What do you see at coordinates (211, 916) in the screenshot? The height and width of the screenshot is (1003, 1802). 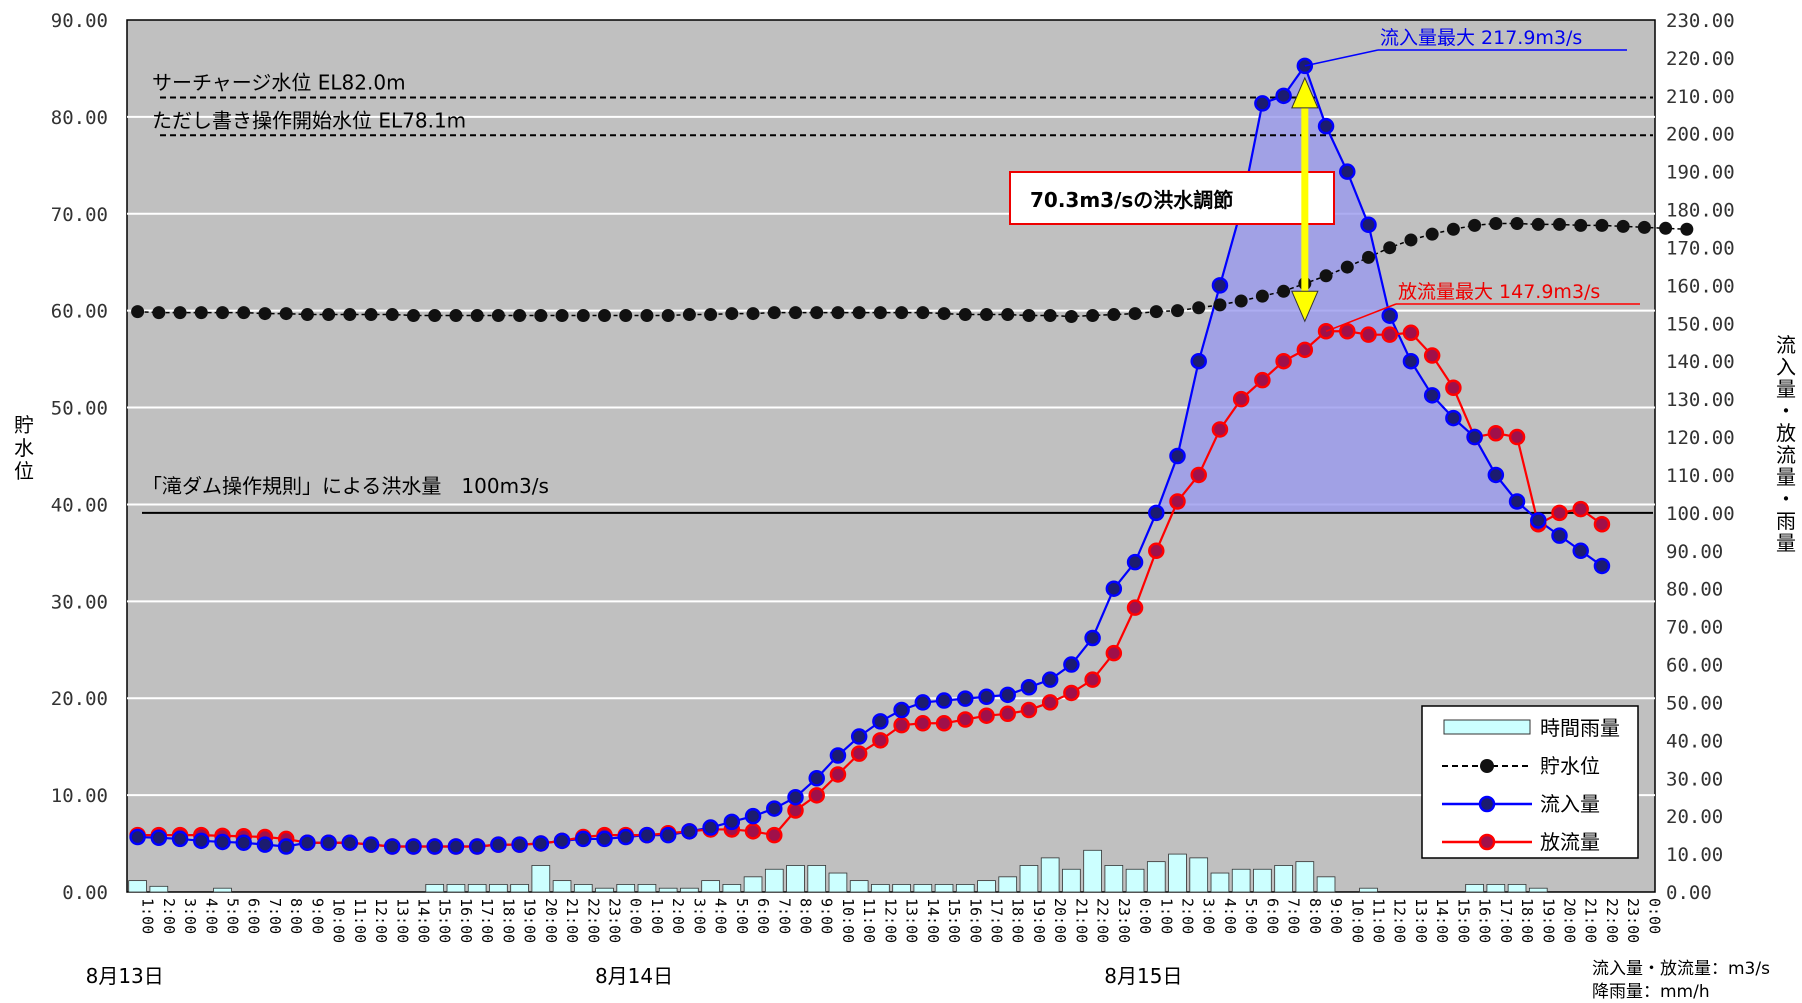 I see `x-tick-label: 4:00` at bounding box center [211, 916].